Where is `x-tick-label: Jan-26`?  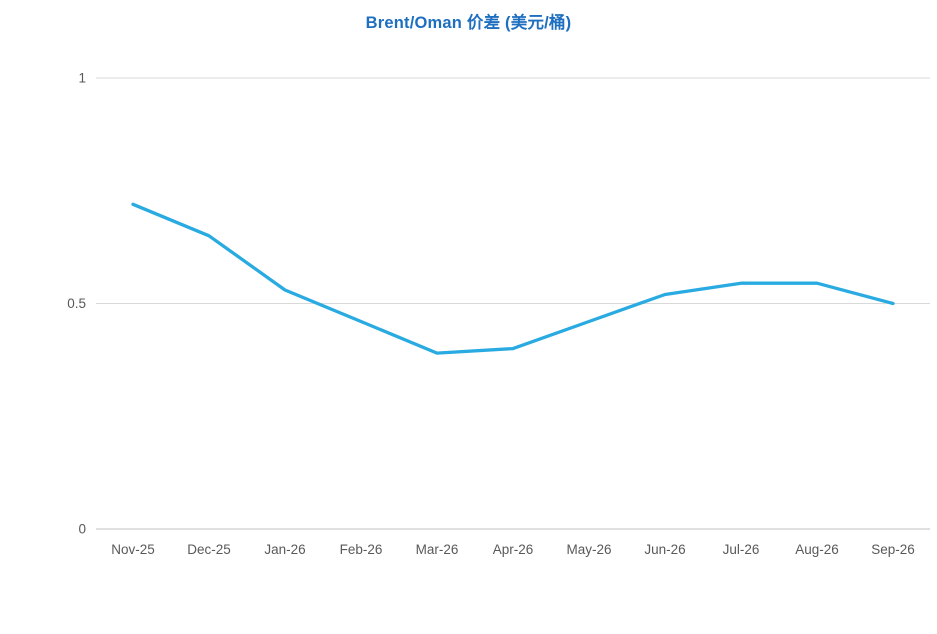
x-tick-label: Jan-26 is located at coordinates (284, 549).